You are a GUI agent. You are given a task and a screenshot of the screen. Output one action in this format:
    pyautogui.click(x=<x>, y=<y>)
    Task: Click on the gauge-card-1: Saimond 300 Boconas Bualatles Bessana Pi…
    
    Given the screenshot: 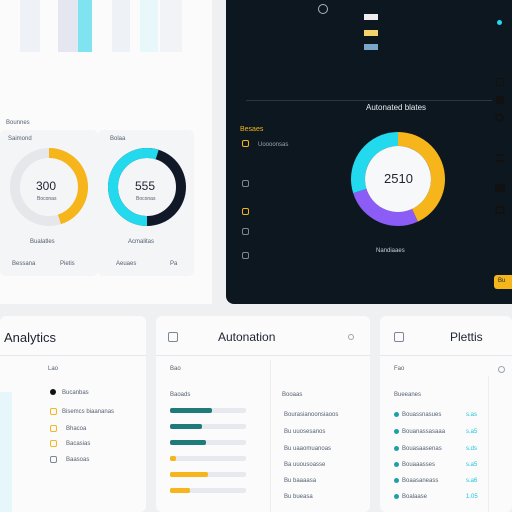 What is the action you would take?
    pyautogui.click(x=49, y=203)
    